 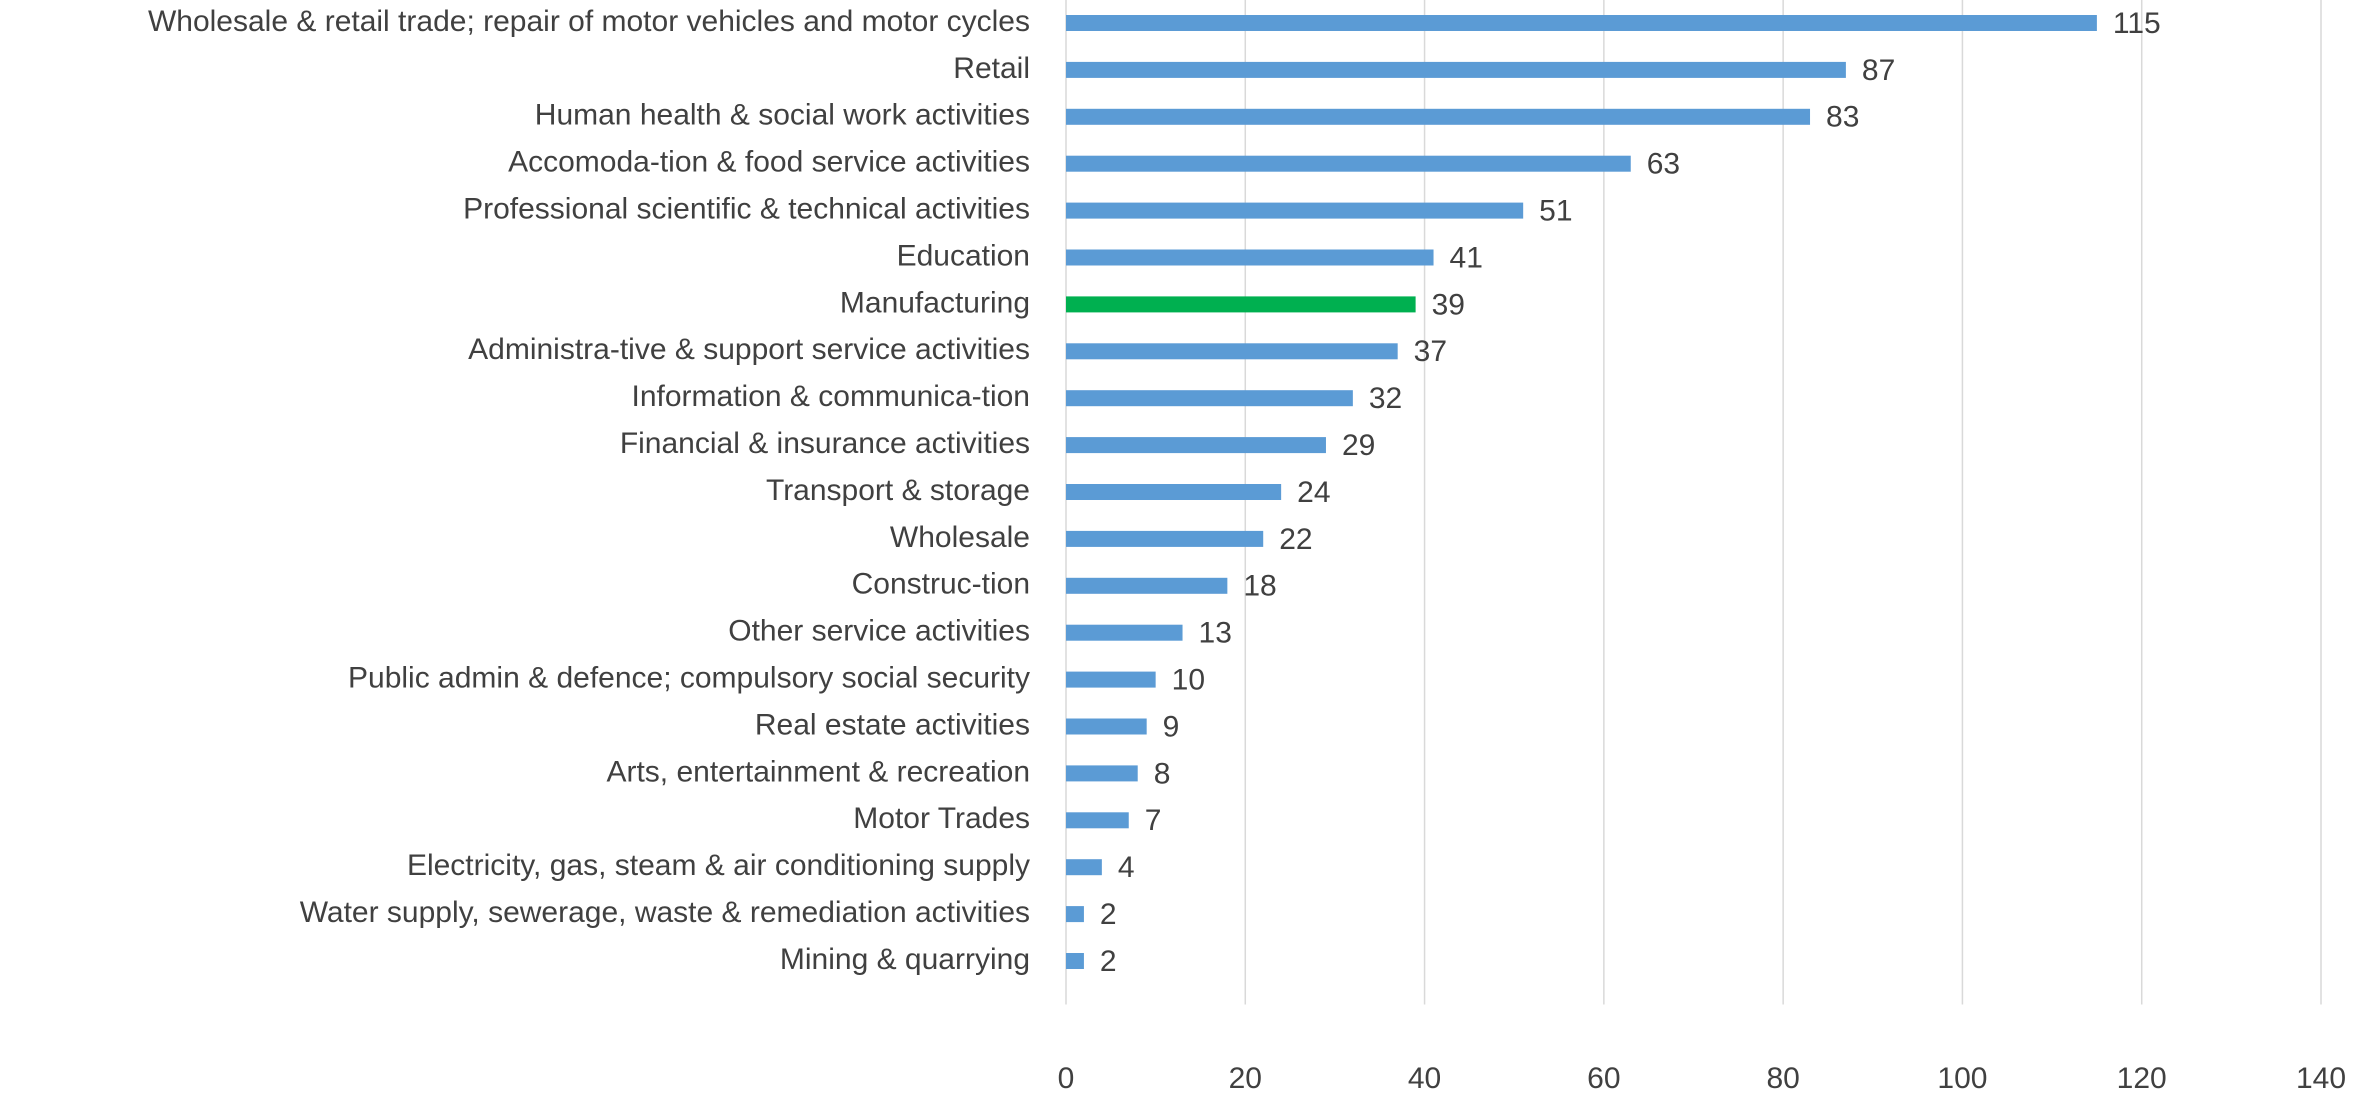 I want to click on x-tick-label: 120, so click(x=2142, y=1078).